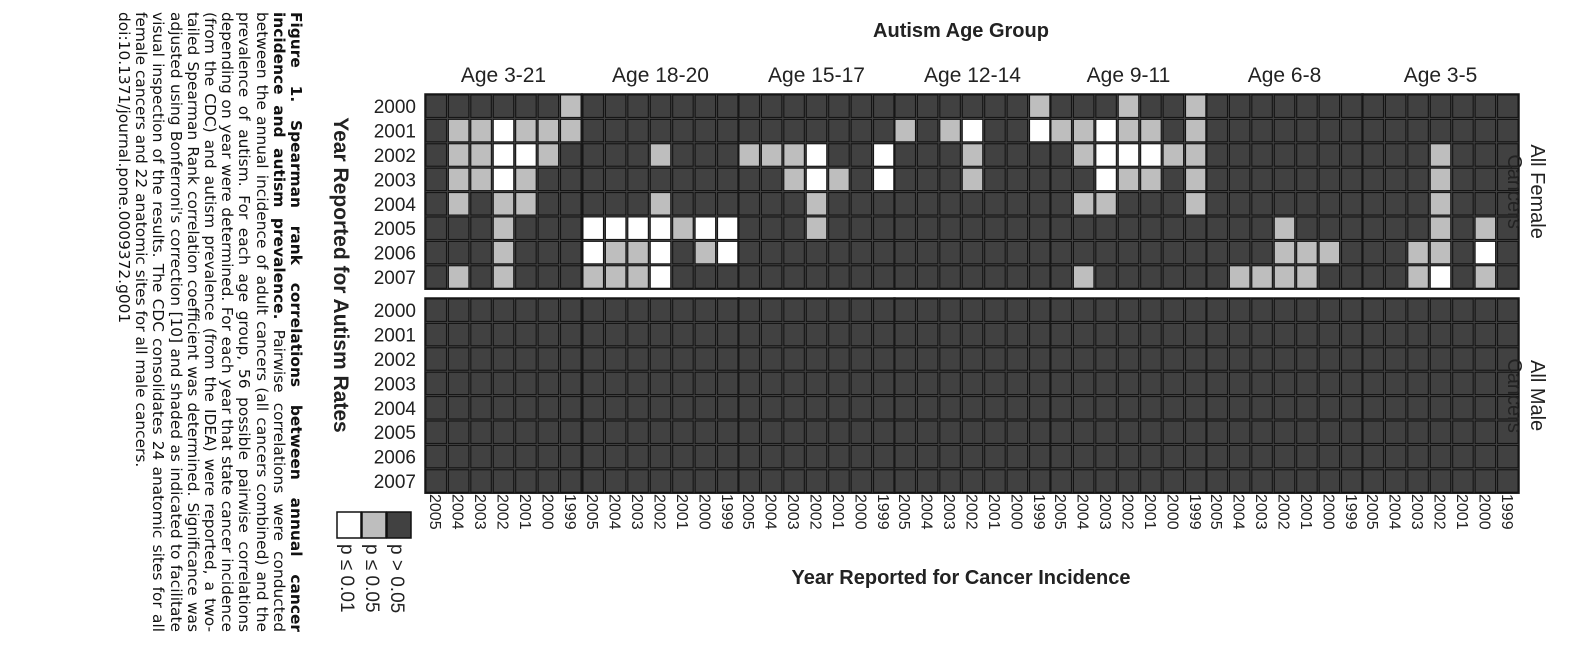 Image resolution: width=1590 pixels, height=664 pixels. What do you see at coordinates (1394, 512) in the screenshot?
I see `x-tick-label: 2004` at bounding box center [1394, 512].